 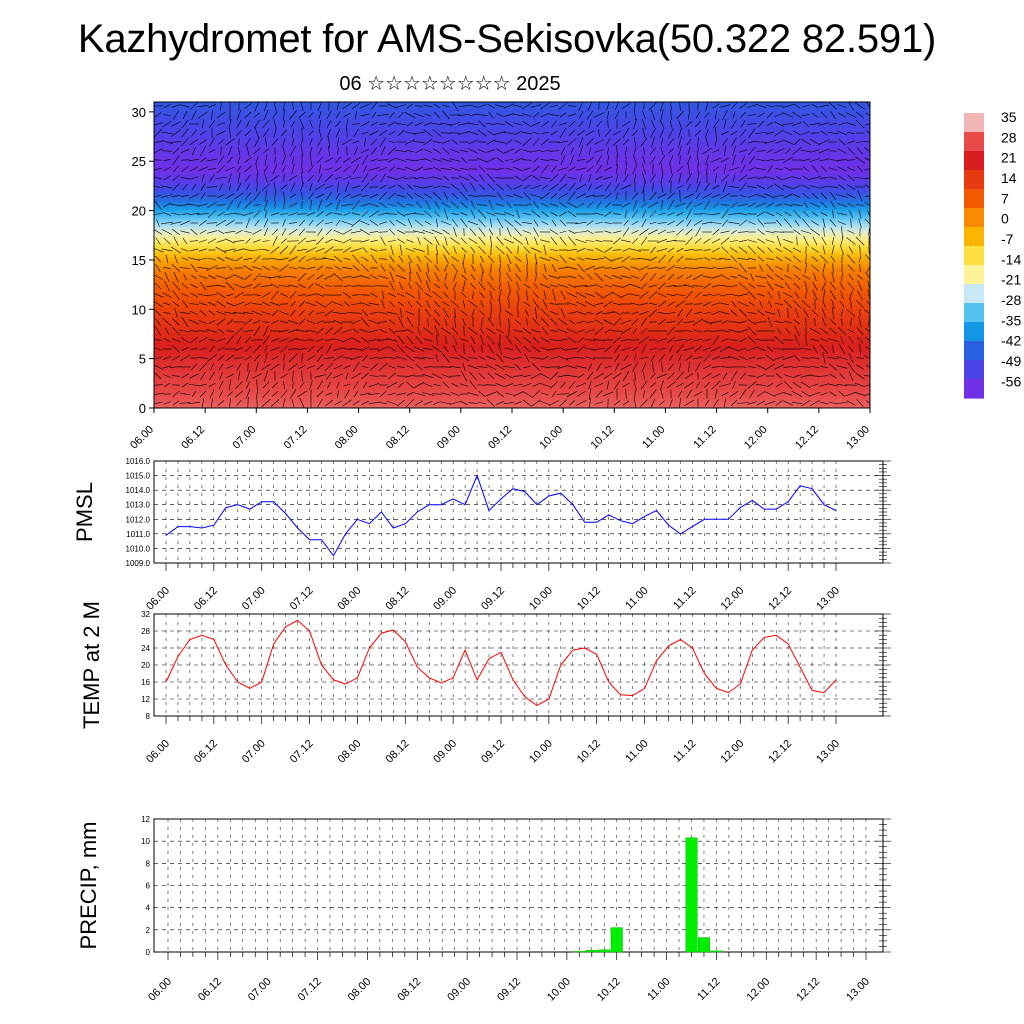 What do you see at coordinates (148, 716) in the screenshot?
I see `y-tick-label: 8` at bounding box center [148, 716].